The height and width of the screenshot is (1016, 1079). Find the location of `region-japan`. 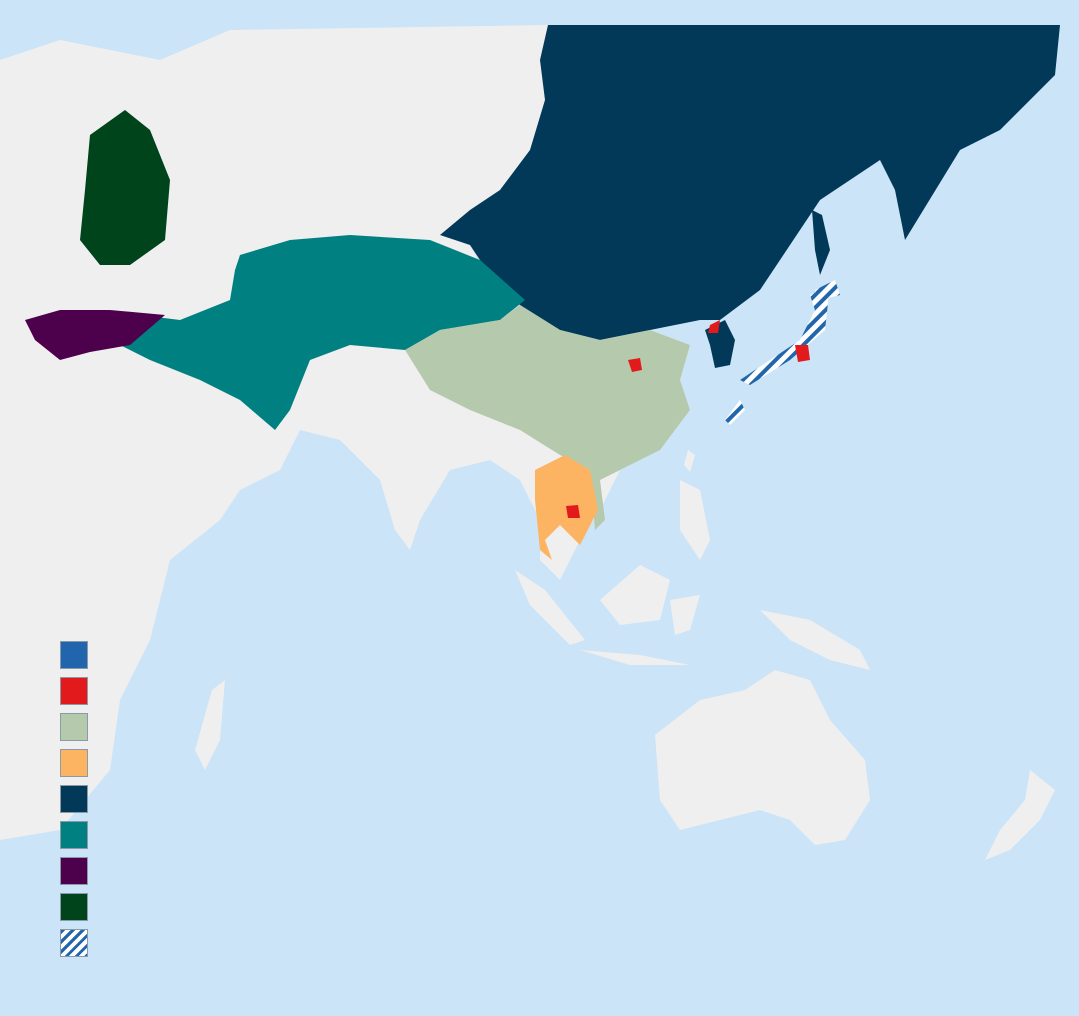

region-japan is located at coordinates (782, 352).